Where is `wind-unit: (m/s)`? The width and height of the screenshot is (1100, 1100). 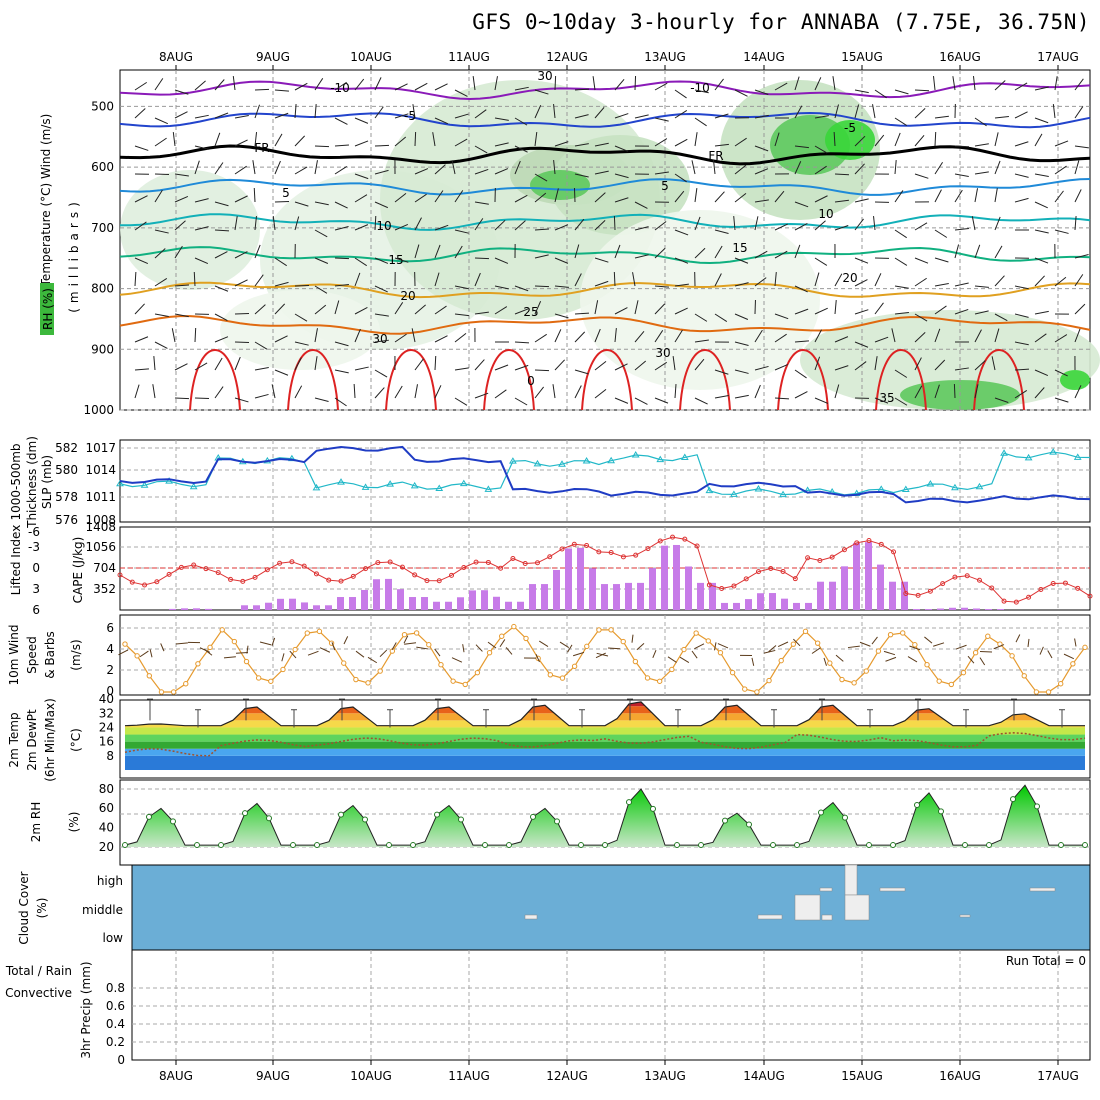
wind-unit: (m/s) is located at coordinates (76, 654).